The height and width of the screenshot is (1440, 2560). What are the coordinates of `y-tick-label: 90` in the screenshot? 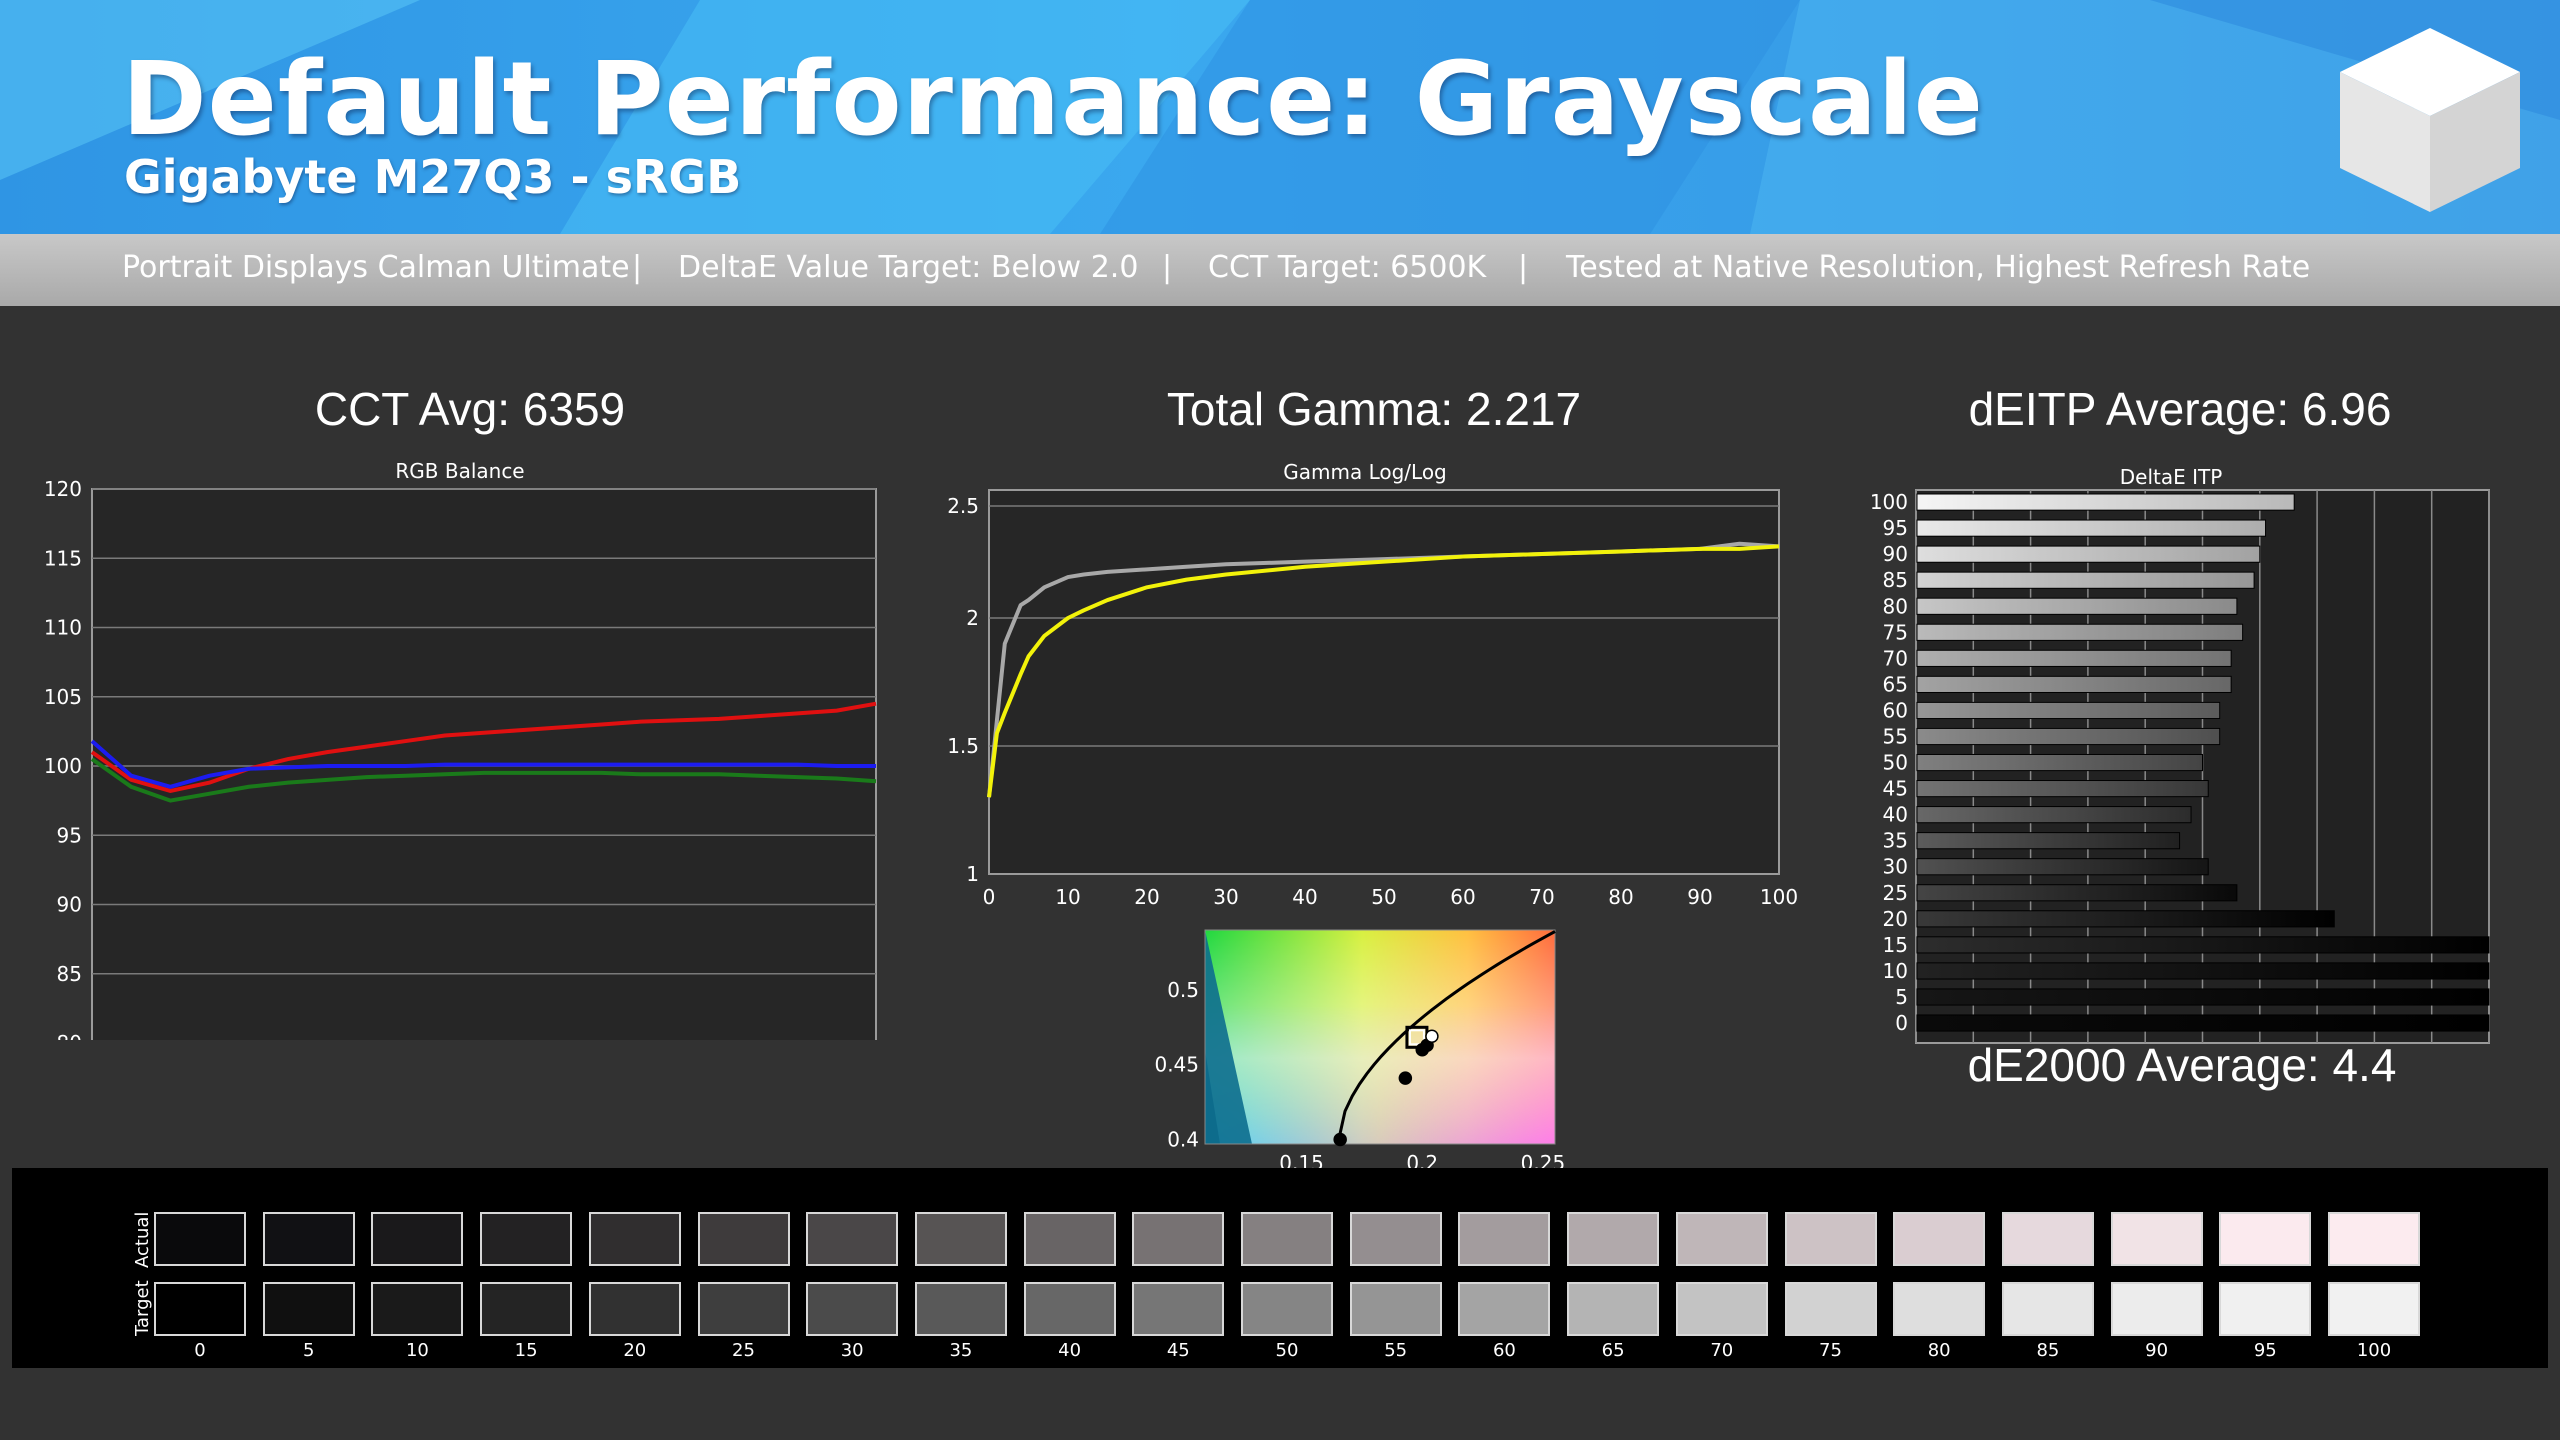 It's located at (1895, 554).